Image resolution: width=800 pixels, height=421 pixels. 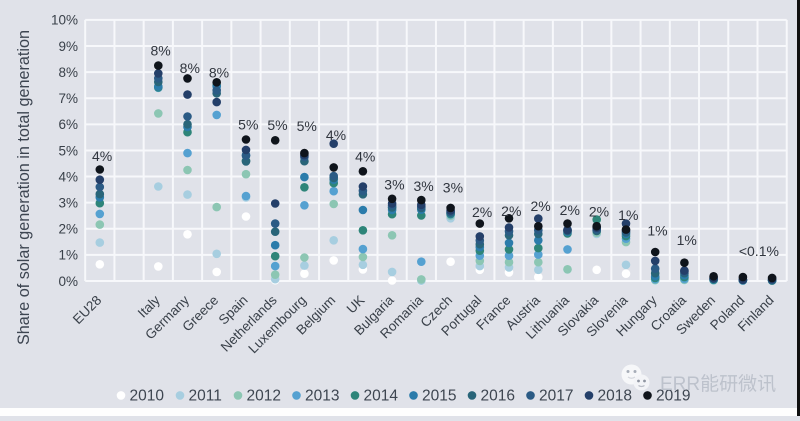 I want to click on svg-text: ERR能研微讯, so click(x=718, y=384).